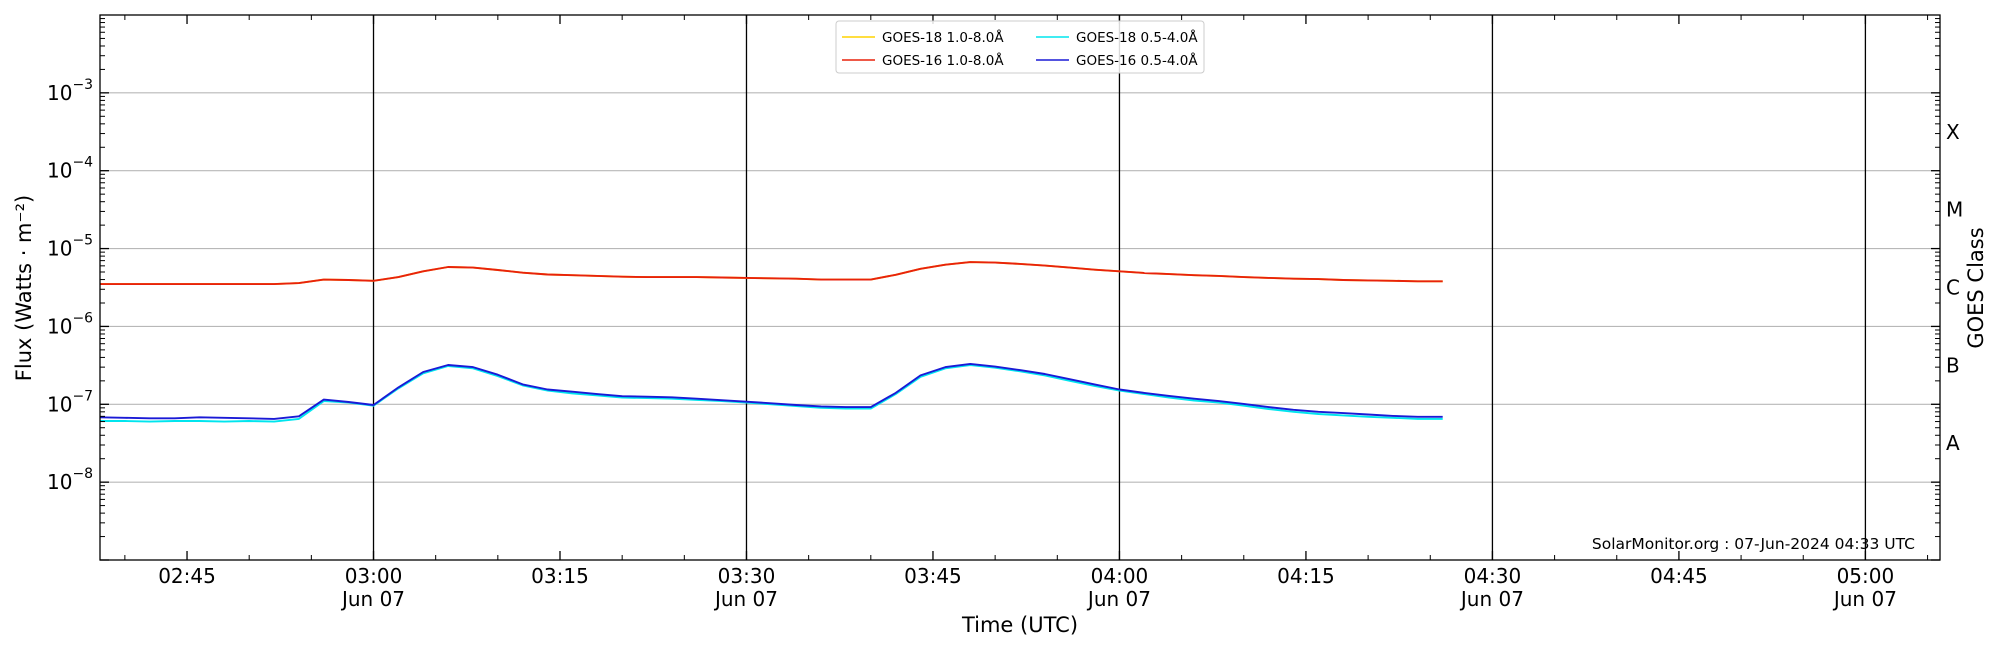 The height and width of the screenshot is (650, 2000). What do you see at coordinates (187, 576) in the screenshot?
I see `x-tick-label-0: 02:45` at bounding box center [187, 576].